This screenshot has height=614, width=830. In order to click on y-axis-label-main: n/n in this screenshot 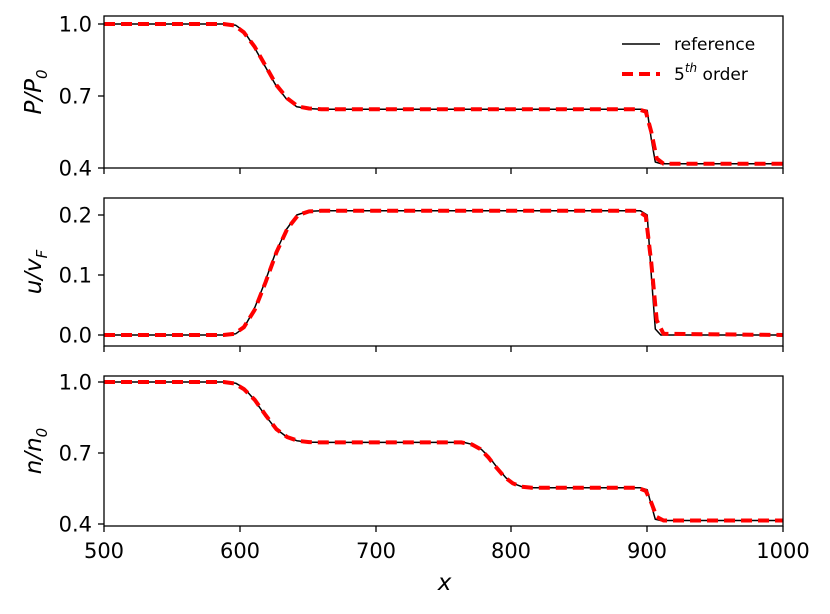, I will do `click(34, 455)`.